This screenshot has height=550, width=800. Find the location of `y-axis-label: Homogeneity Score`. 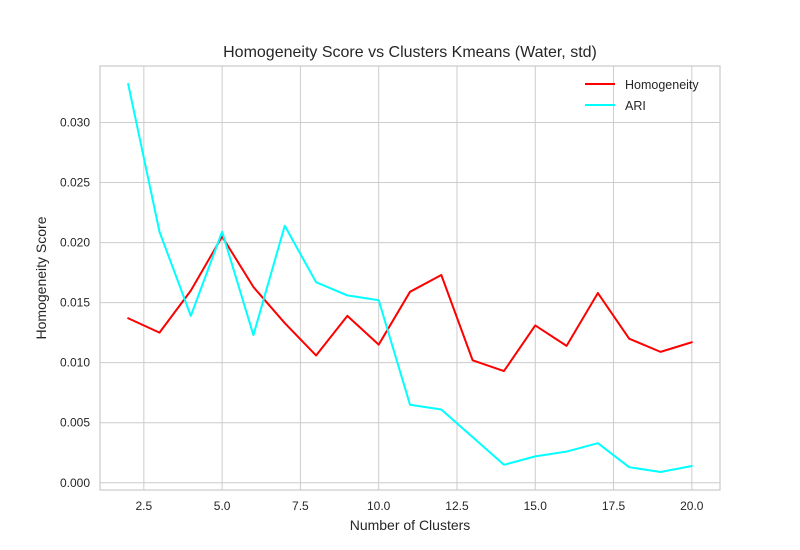

y-axis-label: Homogeneity Score is located at coordinates (41, 277).